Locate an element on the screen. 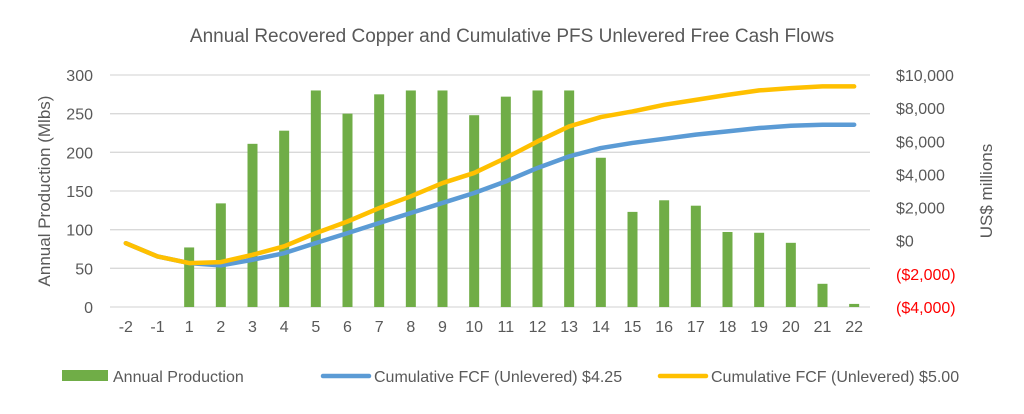  x-tick-label: 20 is located at coordinates (791, 327).